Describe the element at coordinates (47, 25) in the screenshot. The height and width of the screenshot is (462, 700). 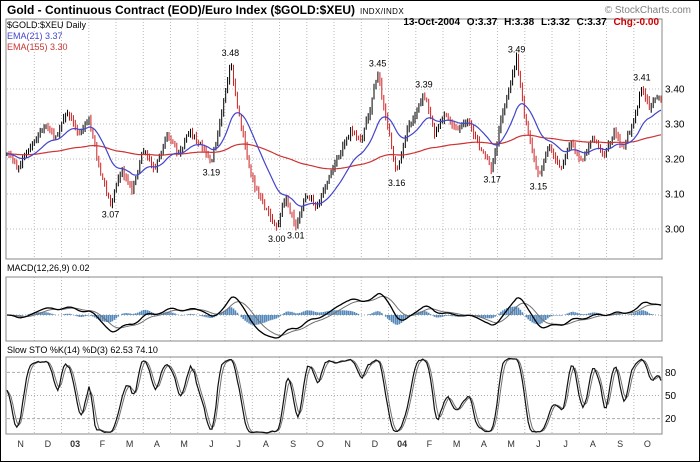
I see `legend-symbol: $GOLD:$XEU Daily` at that location.